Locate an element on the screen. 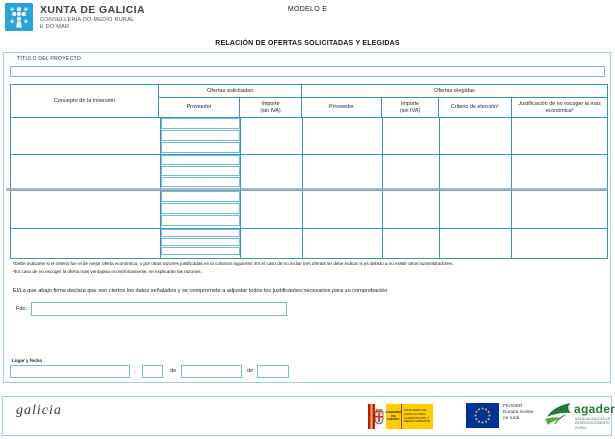 The width and height of the screenshot is (615, 439). org-name: XUNTA DE GALICIA is located at coordinates (92, 10).